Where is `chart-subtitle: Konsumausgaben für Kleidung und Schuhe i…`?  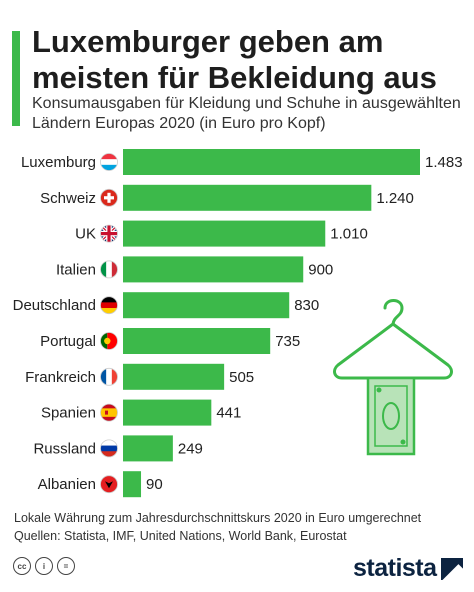 chart-subtitle: Konsumausgaben für Kleidung und Schuhe i… is located at coordinates (246, 113).